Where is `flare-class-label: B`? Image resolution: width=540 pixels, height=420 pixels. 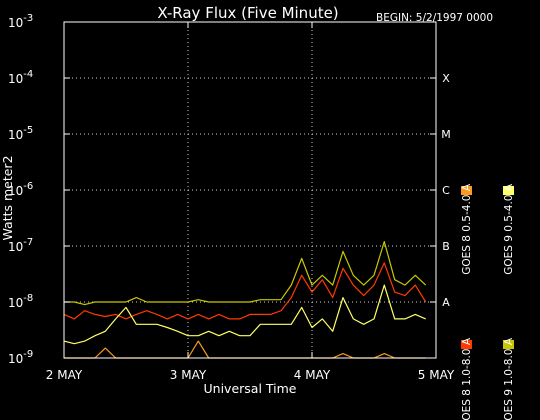
flare-class-label: B is located at coordinates (446, 246).